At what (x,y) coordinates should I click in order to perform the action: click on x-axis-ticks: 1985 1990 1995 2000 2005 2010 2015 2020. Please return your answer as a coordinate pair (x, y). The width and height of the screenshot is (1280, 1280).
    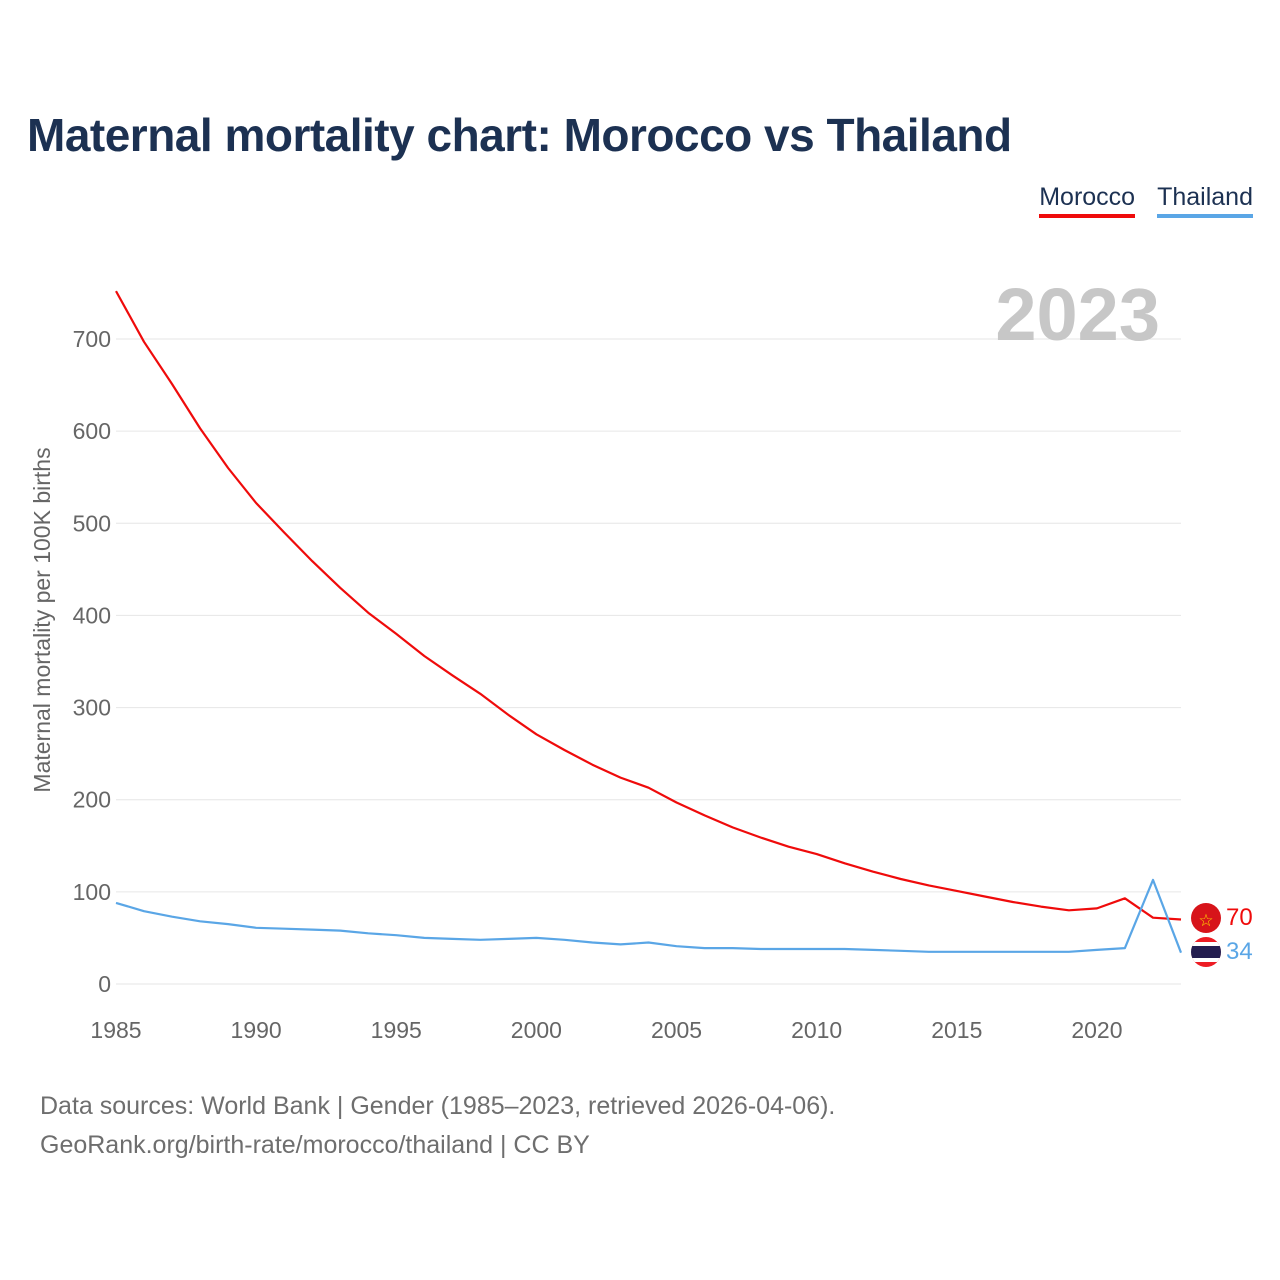
    Looking at the image, I should click on (606, 1030).